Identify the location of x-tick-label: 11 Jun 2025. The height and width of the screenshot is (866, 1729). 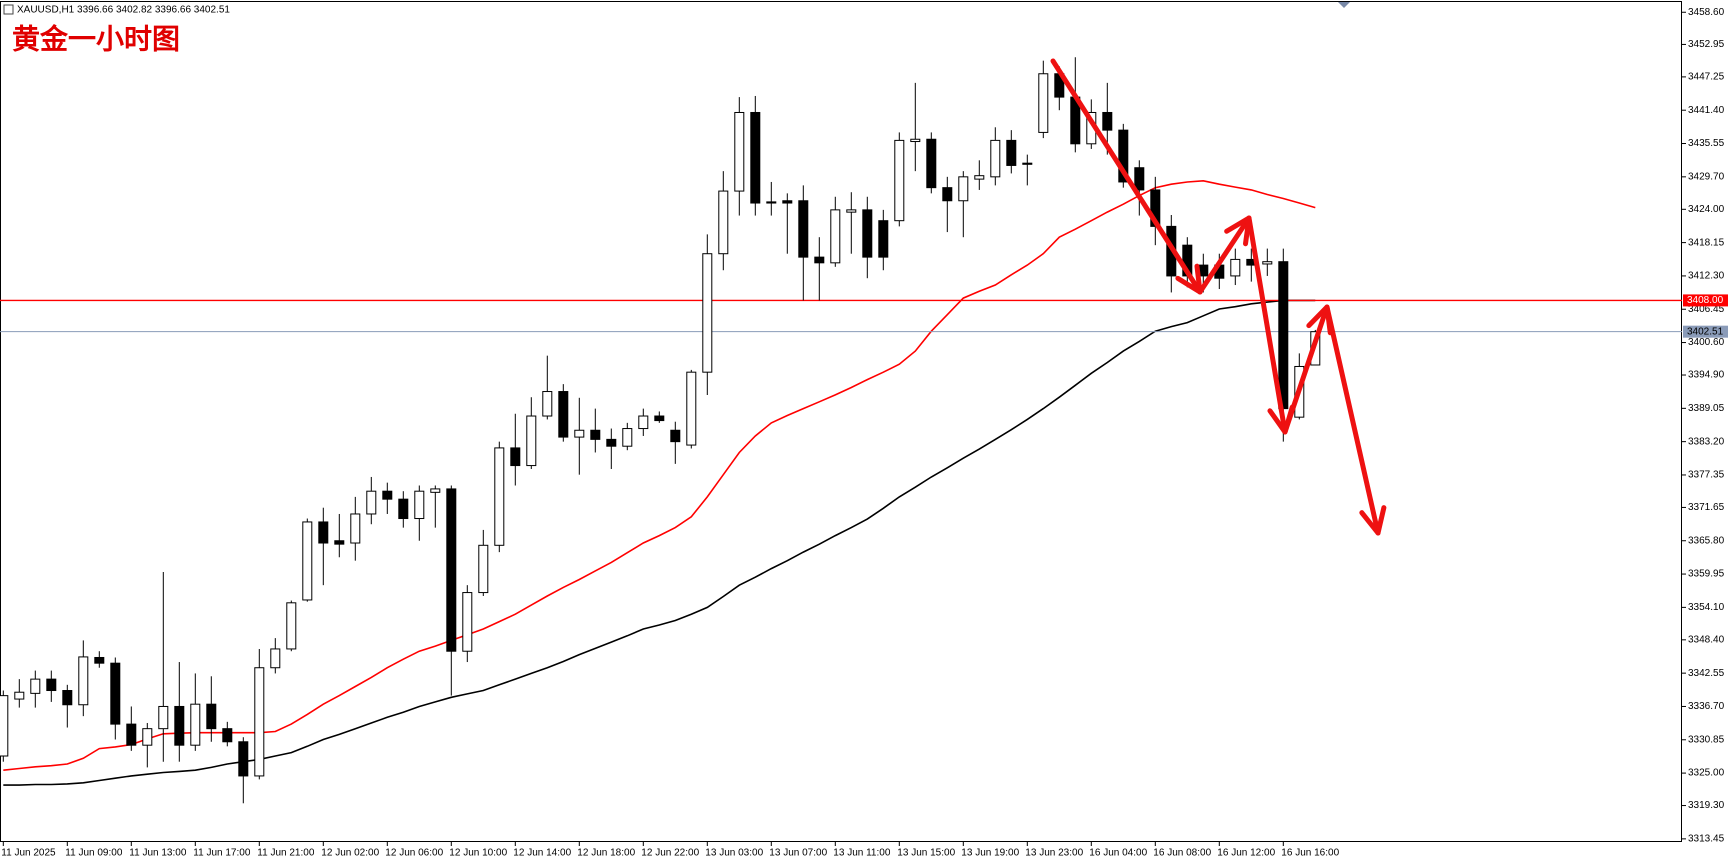
(28, 853).